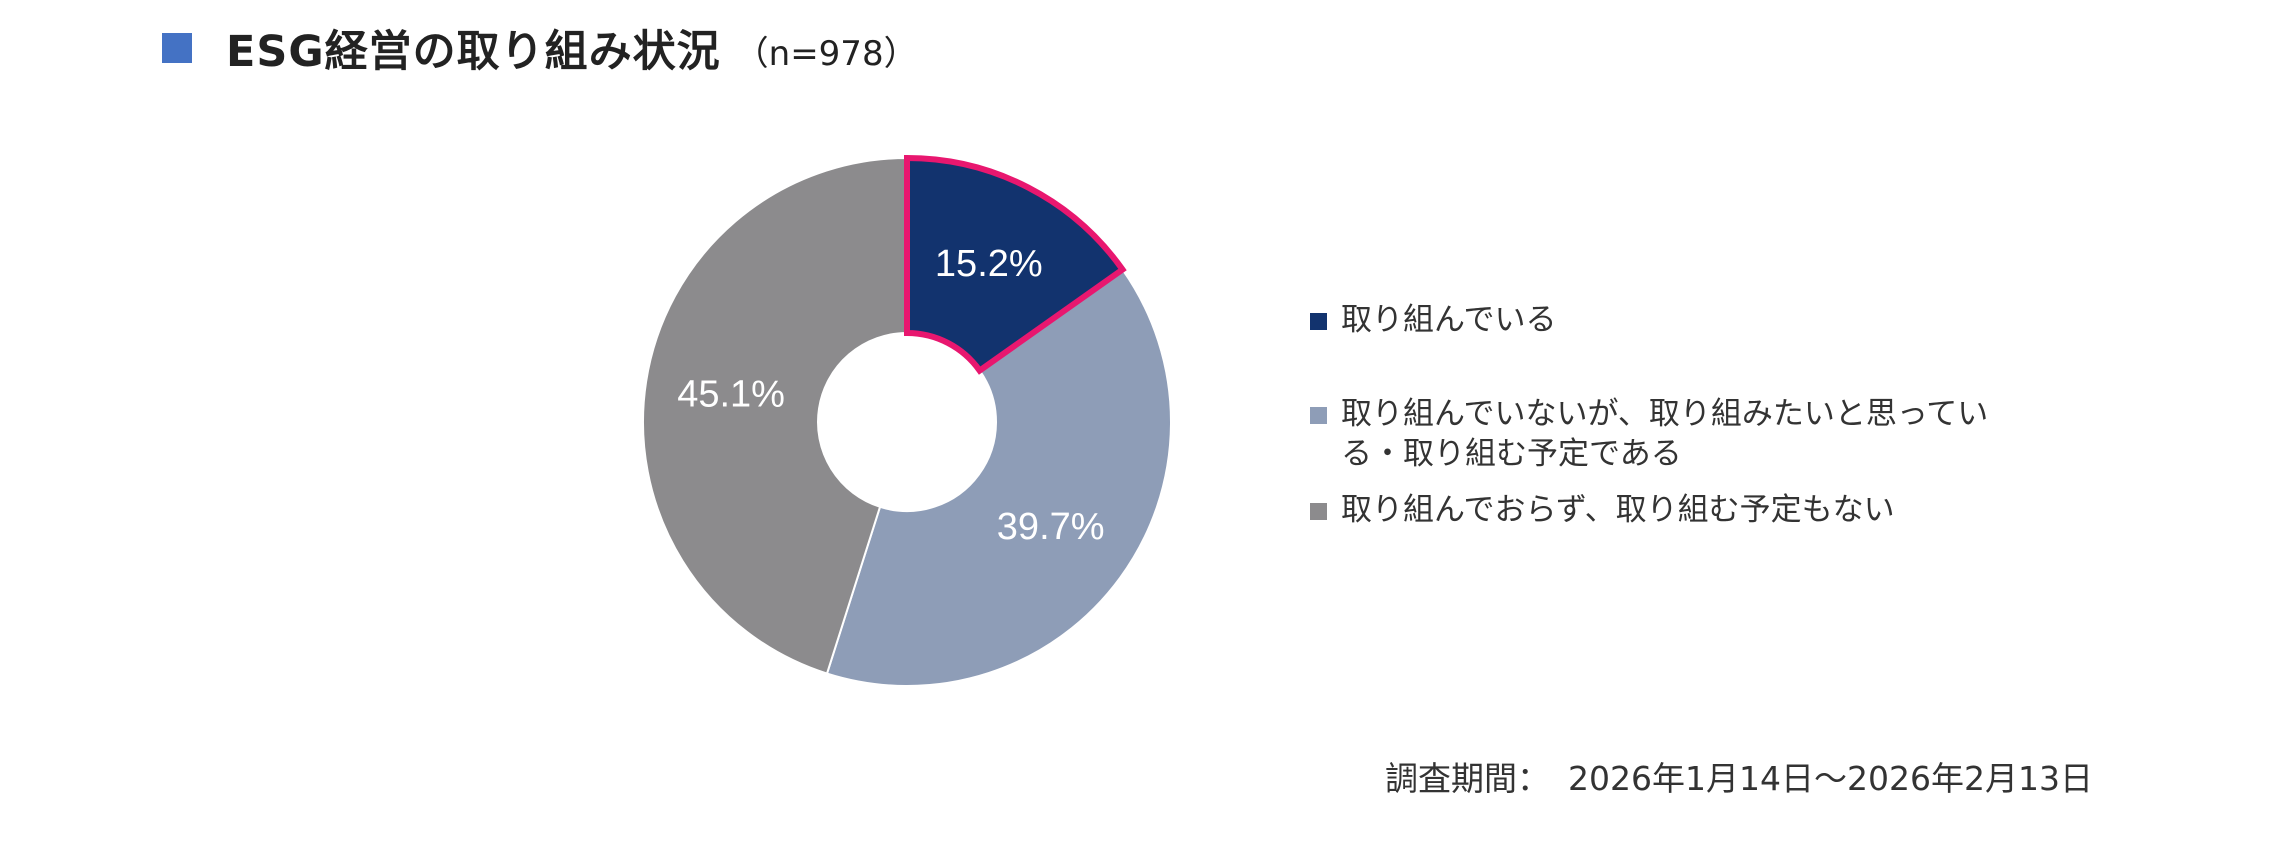 The height and width of the screenshot is (867, 2274). What do you see at coordinates (177, 48) in the screenshot?
I see `title-square-icon` at bounding box center [177, 48].